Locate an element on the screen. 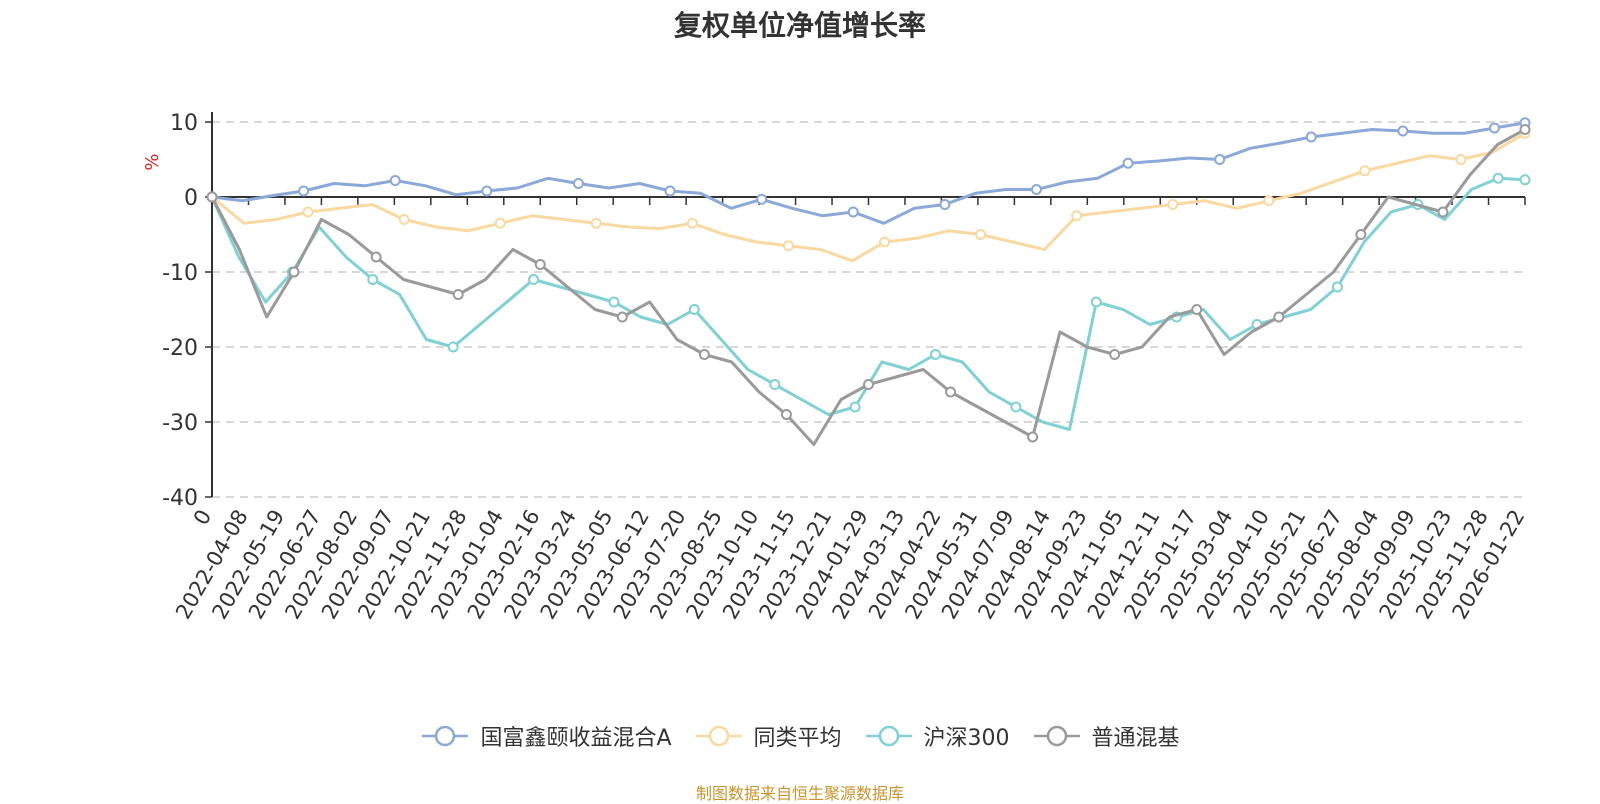  legend-item: 国富鑫颐收益混合A is located at coordinates (546, 736).